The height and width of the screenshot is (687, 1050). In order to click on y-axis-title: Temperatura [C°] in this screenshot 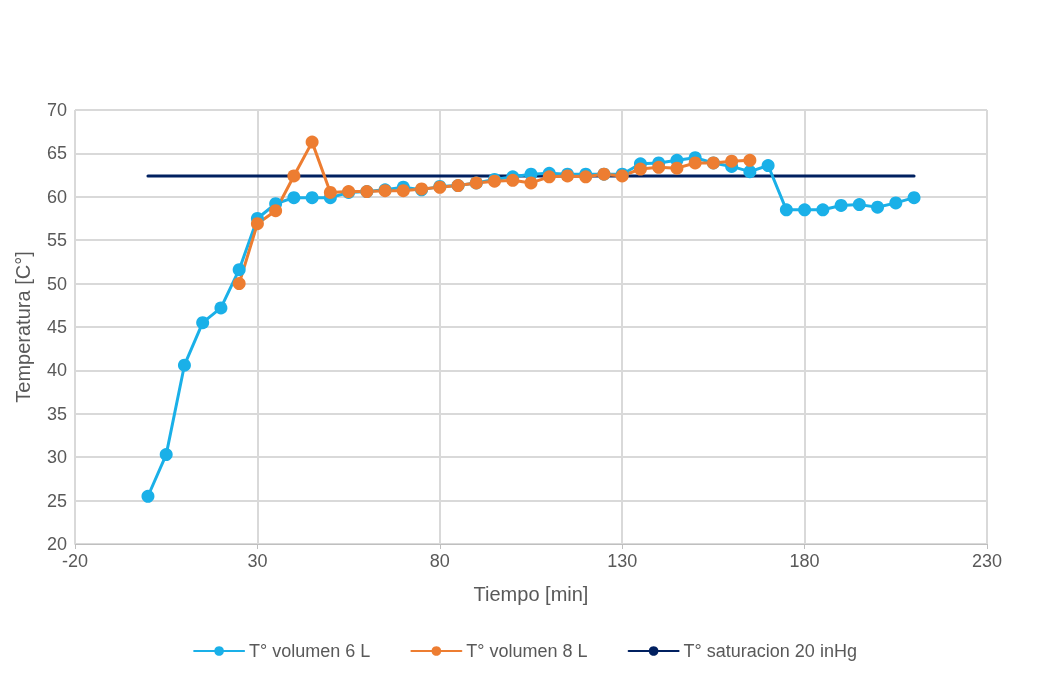, I will do `click(23, 327)`.